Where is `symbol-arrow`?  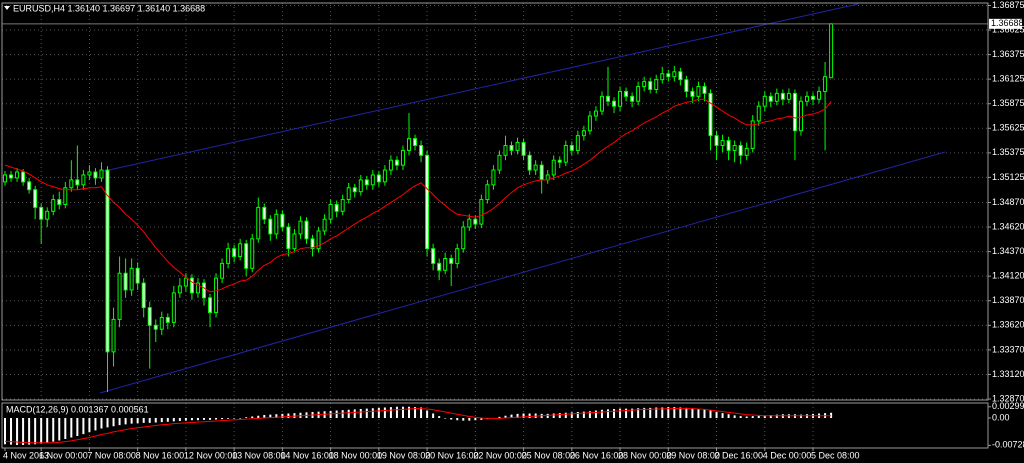 symbol-arrow is located at coordinates (7, 8).